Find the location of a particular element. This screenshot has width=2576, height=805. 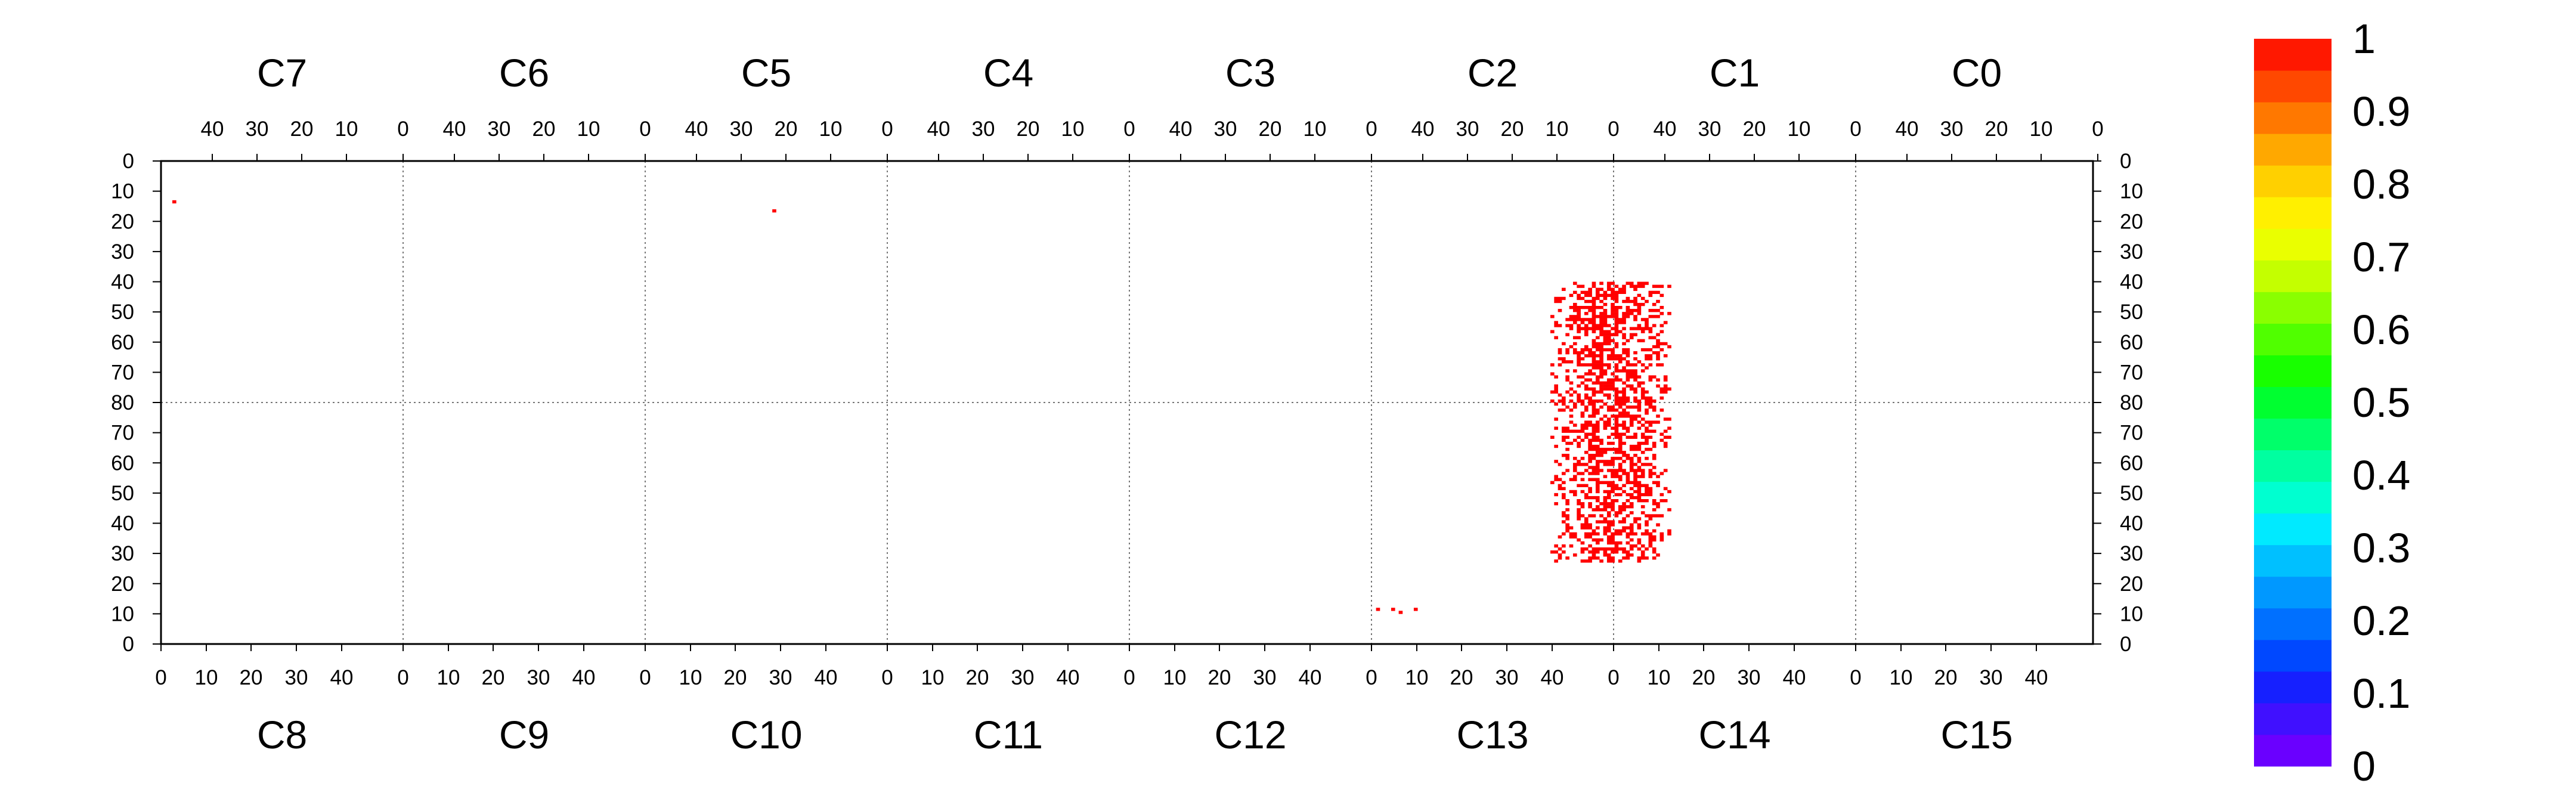

top-chip-labels: C7 C6 C5 C4 C3 C2 C1 C0 is located at coordinates (1129, 73).